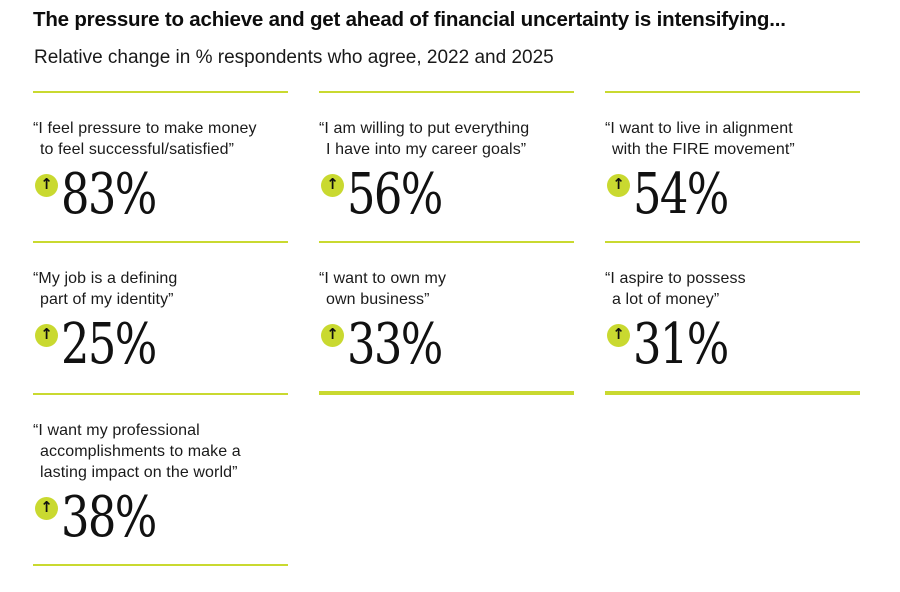  Describe the element at coordinates (681, 345) in the screenshot. I see `stat-value: 31%` at that location.